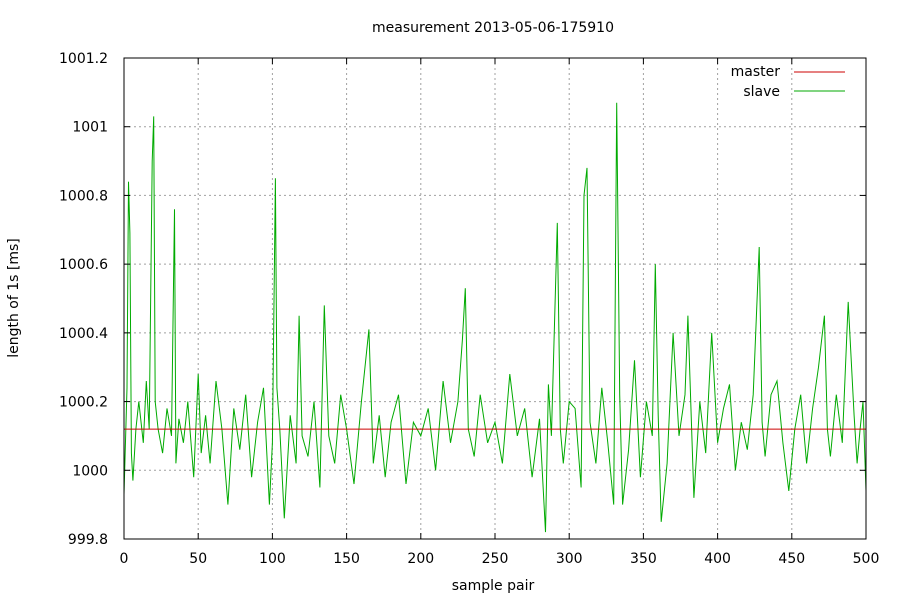  I want to click on y-tick-label: 1000, so click(90, 471).